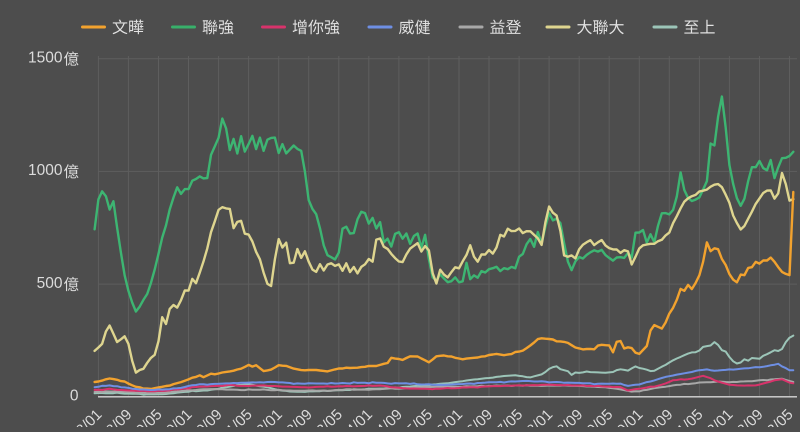  I want to click on svg-text: 500, so click(50, 283).